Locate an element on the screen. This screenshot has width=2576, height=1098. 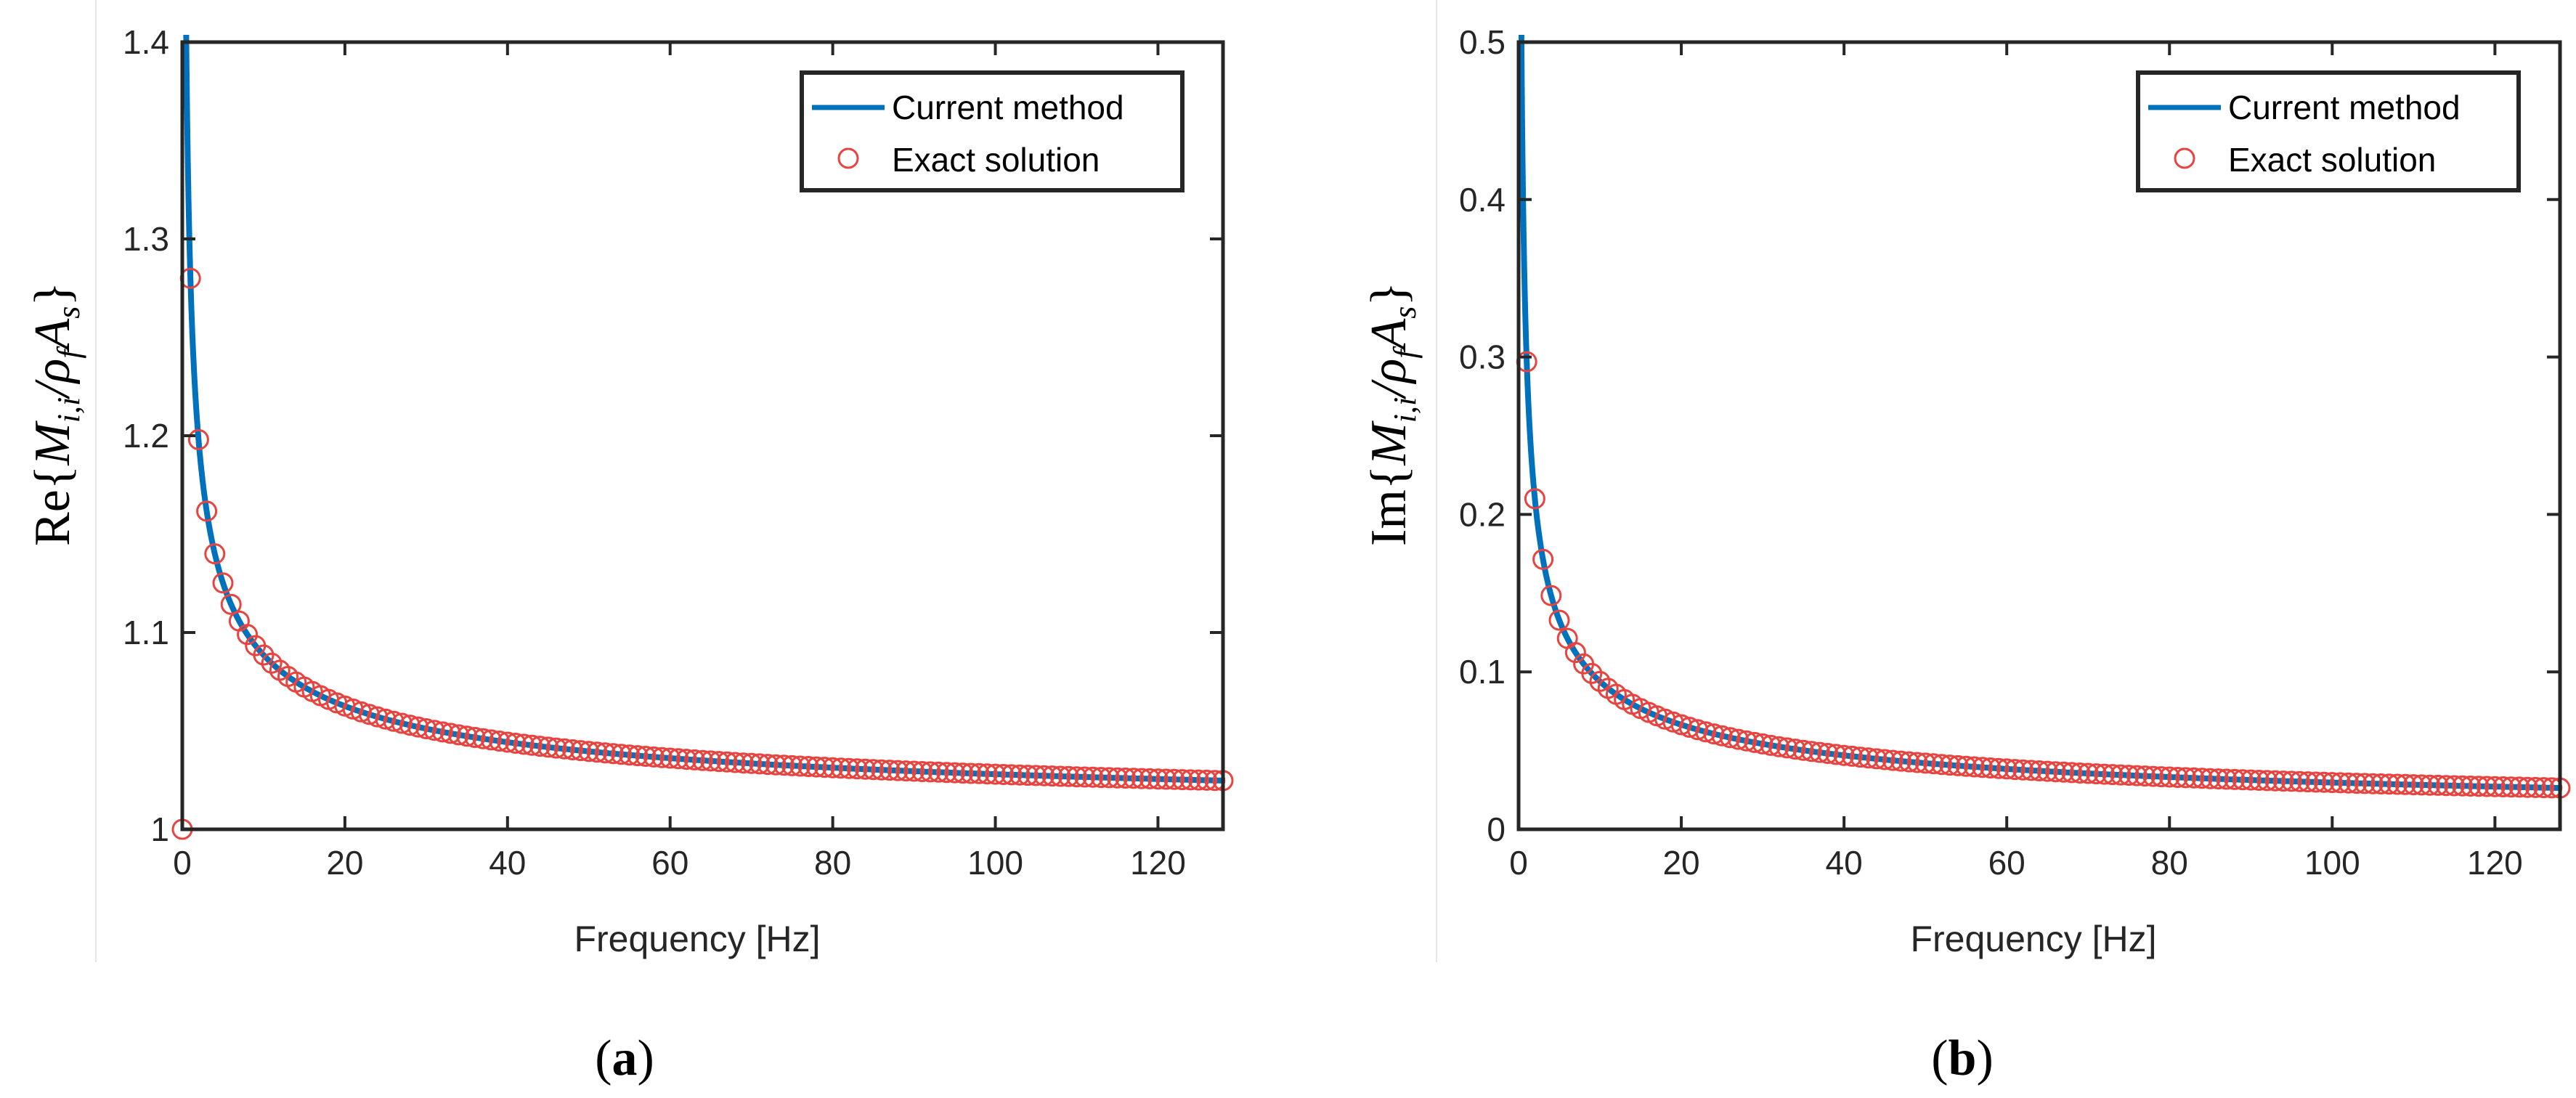
y-tick-label-b: 0 is located at coordinates (1497, 829).